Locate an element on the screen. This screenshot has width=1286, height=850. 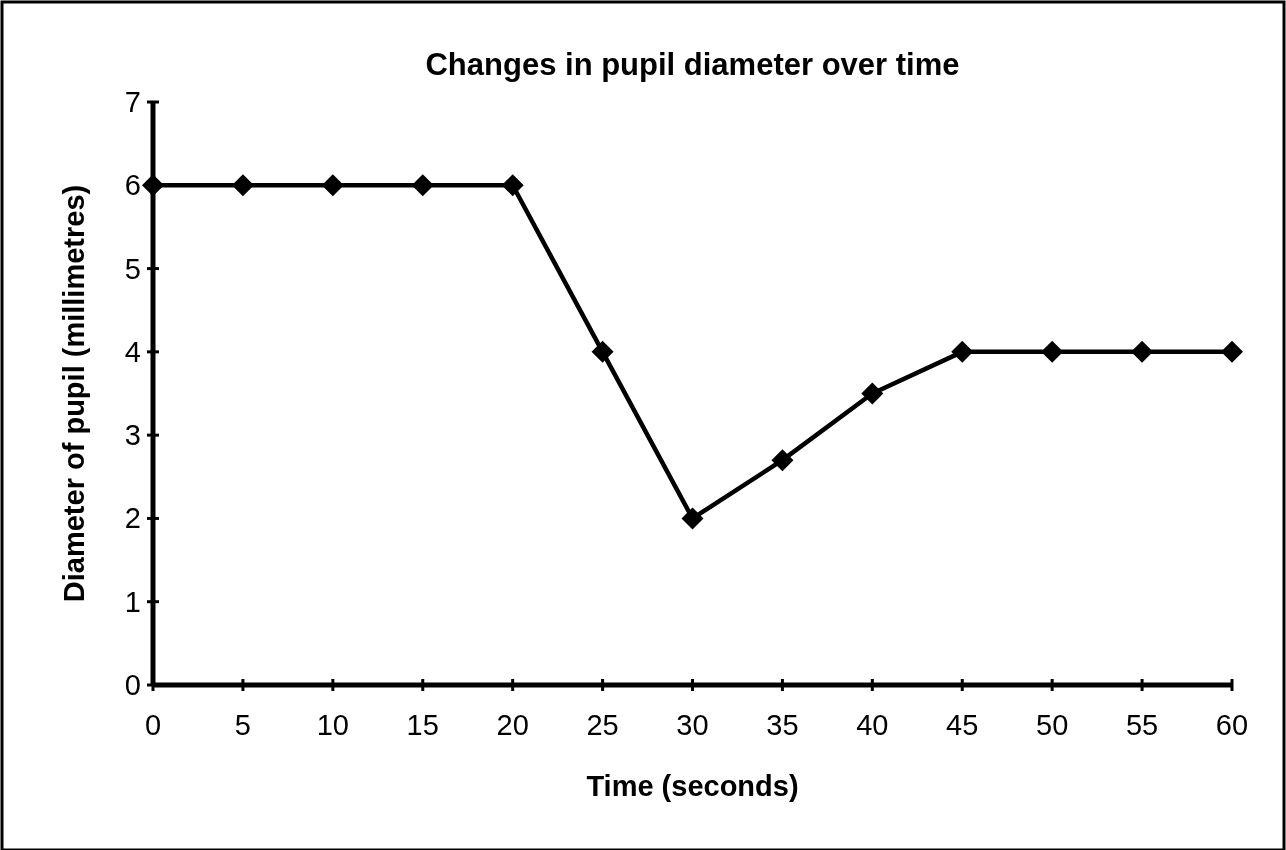
y-tick-label: 5 is located at coordinates (132, 268).